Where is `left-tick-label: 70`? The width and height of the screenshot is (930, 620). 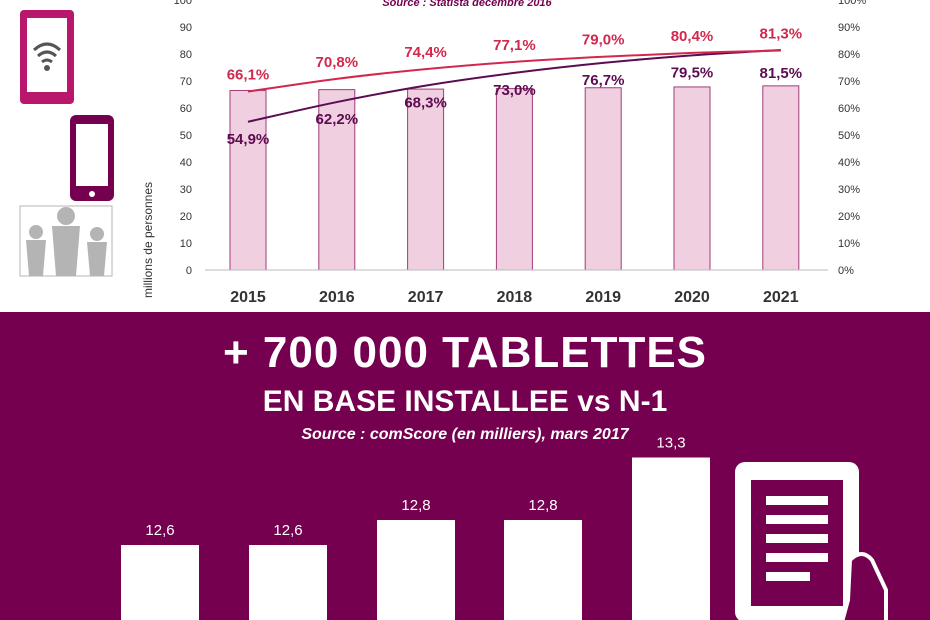
left-tick-label: 70 is located at coordinates (186, 82).